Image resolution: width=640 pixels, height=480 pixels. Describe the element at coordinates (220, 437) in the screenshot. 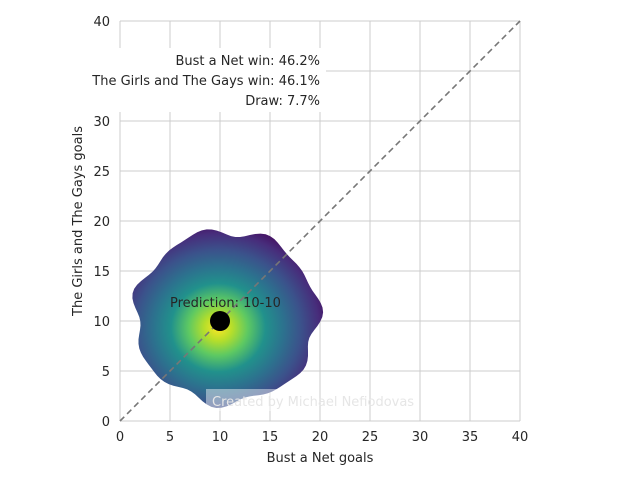

I see `x-tick-label: 10` at that location.